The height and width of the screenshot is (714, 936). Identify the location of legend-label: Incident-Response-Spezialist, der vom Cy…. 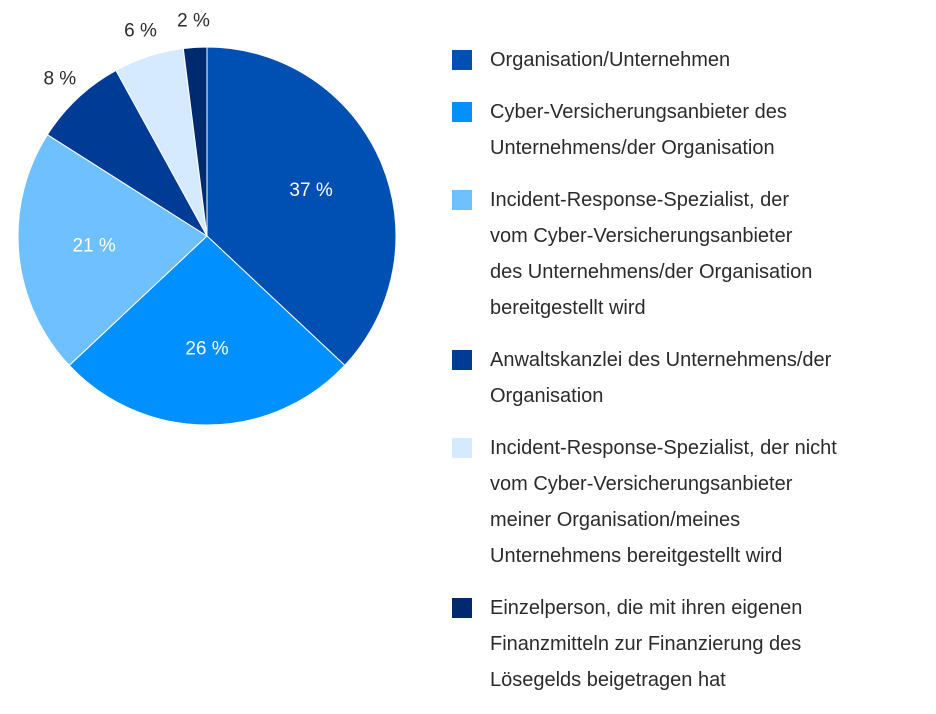
(651, 254).